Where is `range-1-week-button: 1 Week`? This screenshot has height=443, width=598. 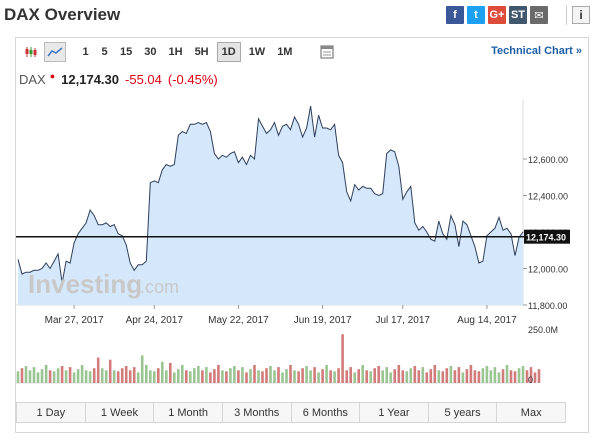 range-1-week-button: 1 Week is located at coordinates (120, 412).